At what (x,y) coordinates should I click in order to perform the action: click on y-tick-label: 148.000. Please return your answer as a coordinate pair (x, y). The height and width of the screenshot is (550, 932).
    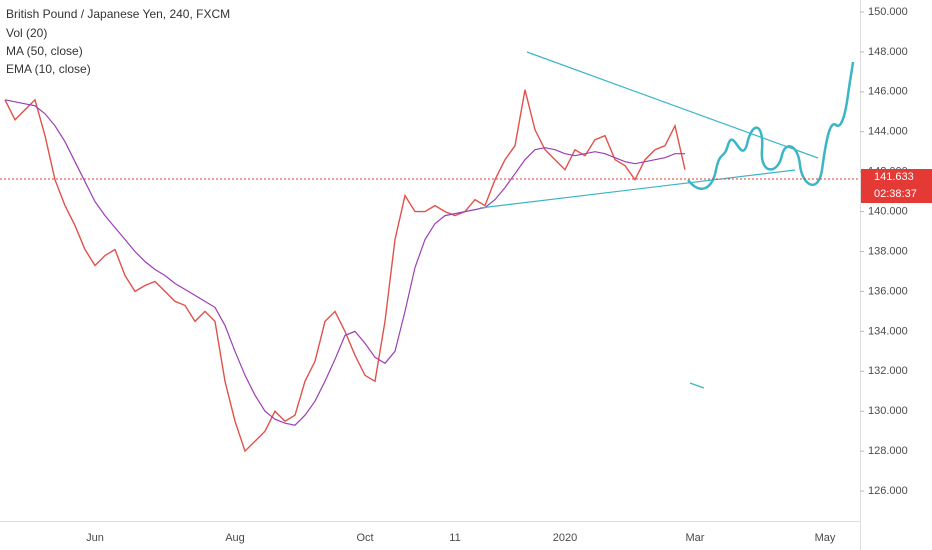
    Looking at the image, I should click on (888, 52).